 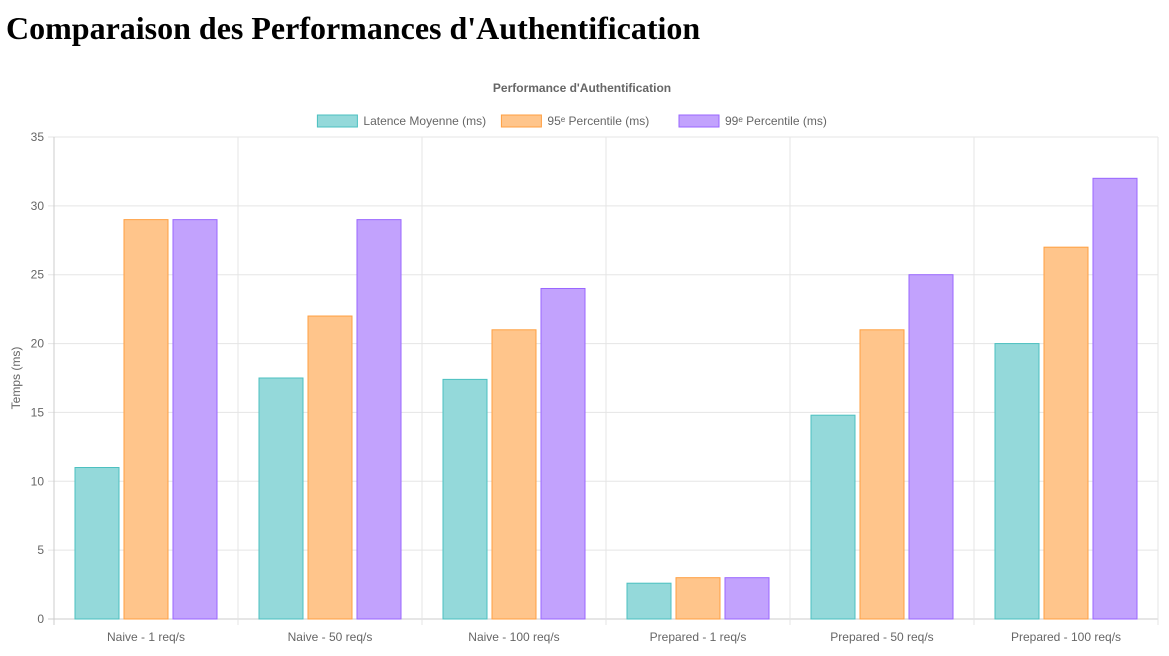 I want to click on y-tick-label: 20, so click(x=38, y=344).